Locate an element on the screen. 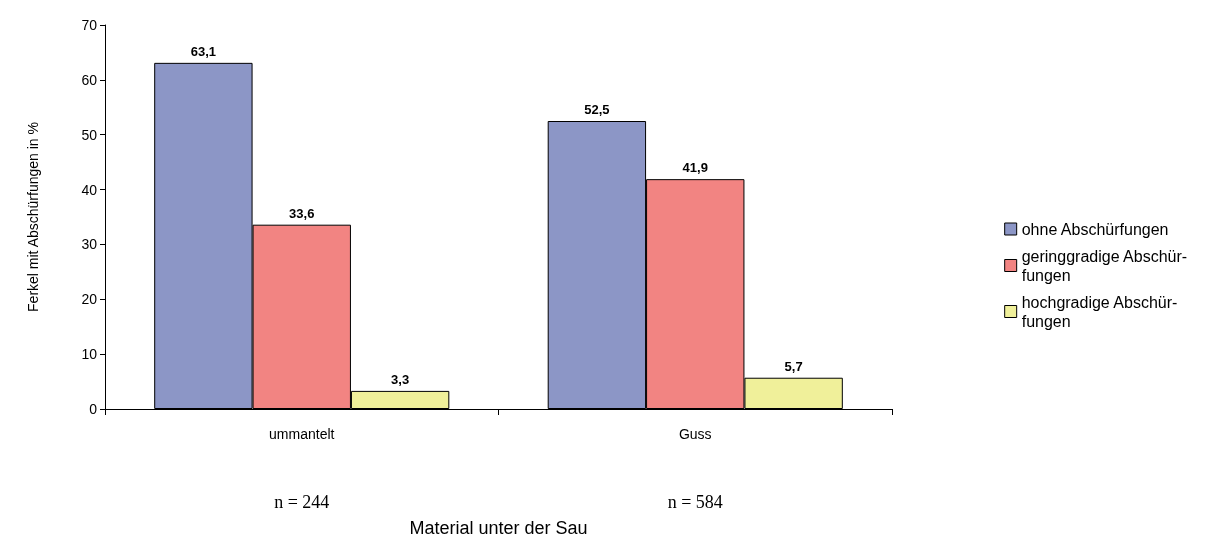  text: n = 584 is located at coordinates (695, 502).